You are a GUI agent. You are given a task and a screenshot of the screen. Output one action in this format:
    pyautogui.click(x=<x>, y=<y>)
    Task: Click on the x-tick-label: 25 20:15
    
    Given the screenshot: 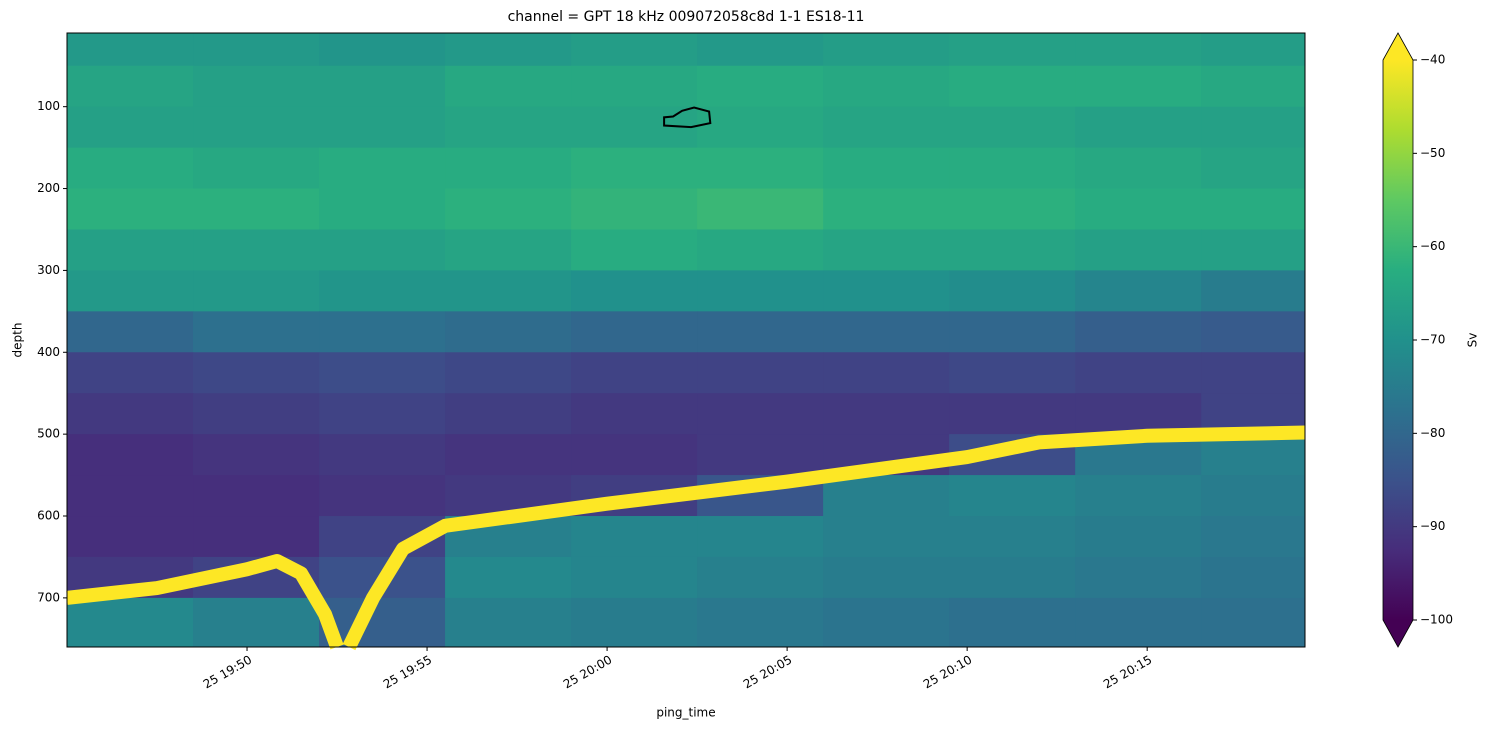 What is the action you would take?
    pyautogui.click(x=1127, y=672)
    